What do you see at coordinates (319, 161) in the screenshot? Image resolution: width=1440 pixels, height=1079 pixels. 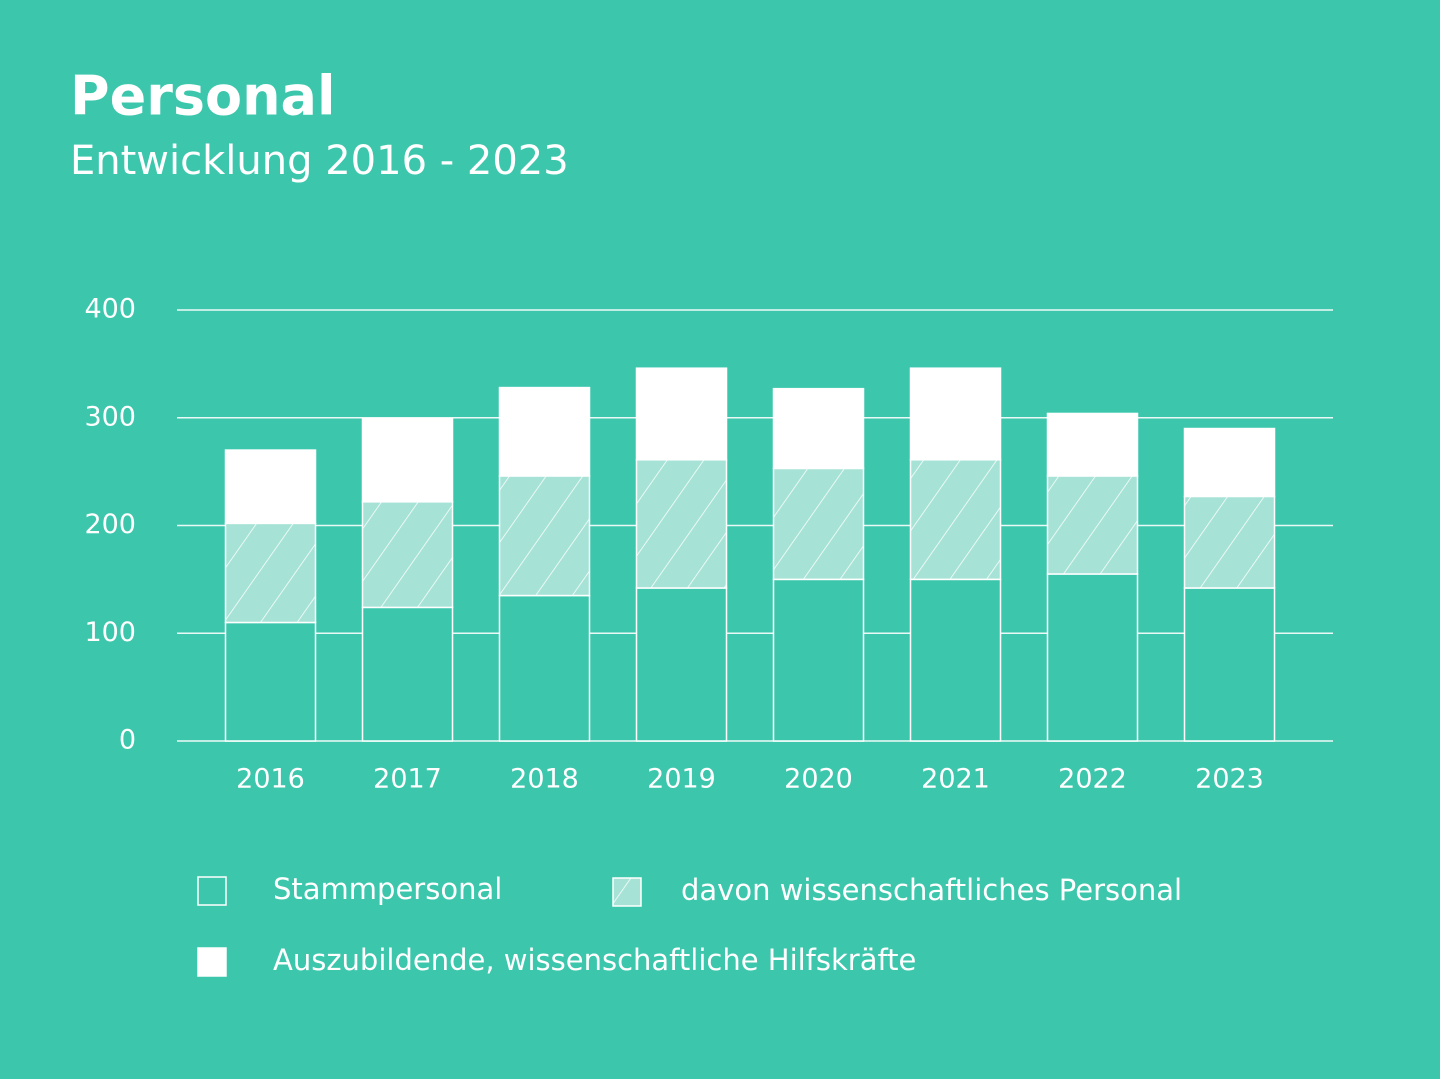 I see `chart-subtitle: Entwicklung 2016 - 2023` at bounding box center [319, 161].